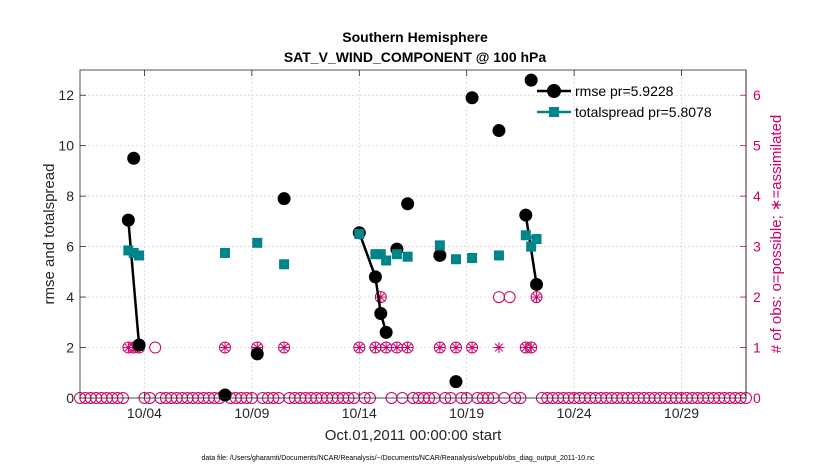 The width and height of the screenshot is (830, 470). Describe the element at coordinates (70, 348) in the screenshot. I see `y-tick-label: 2` at that location.